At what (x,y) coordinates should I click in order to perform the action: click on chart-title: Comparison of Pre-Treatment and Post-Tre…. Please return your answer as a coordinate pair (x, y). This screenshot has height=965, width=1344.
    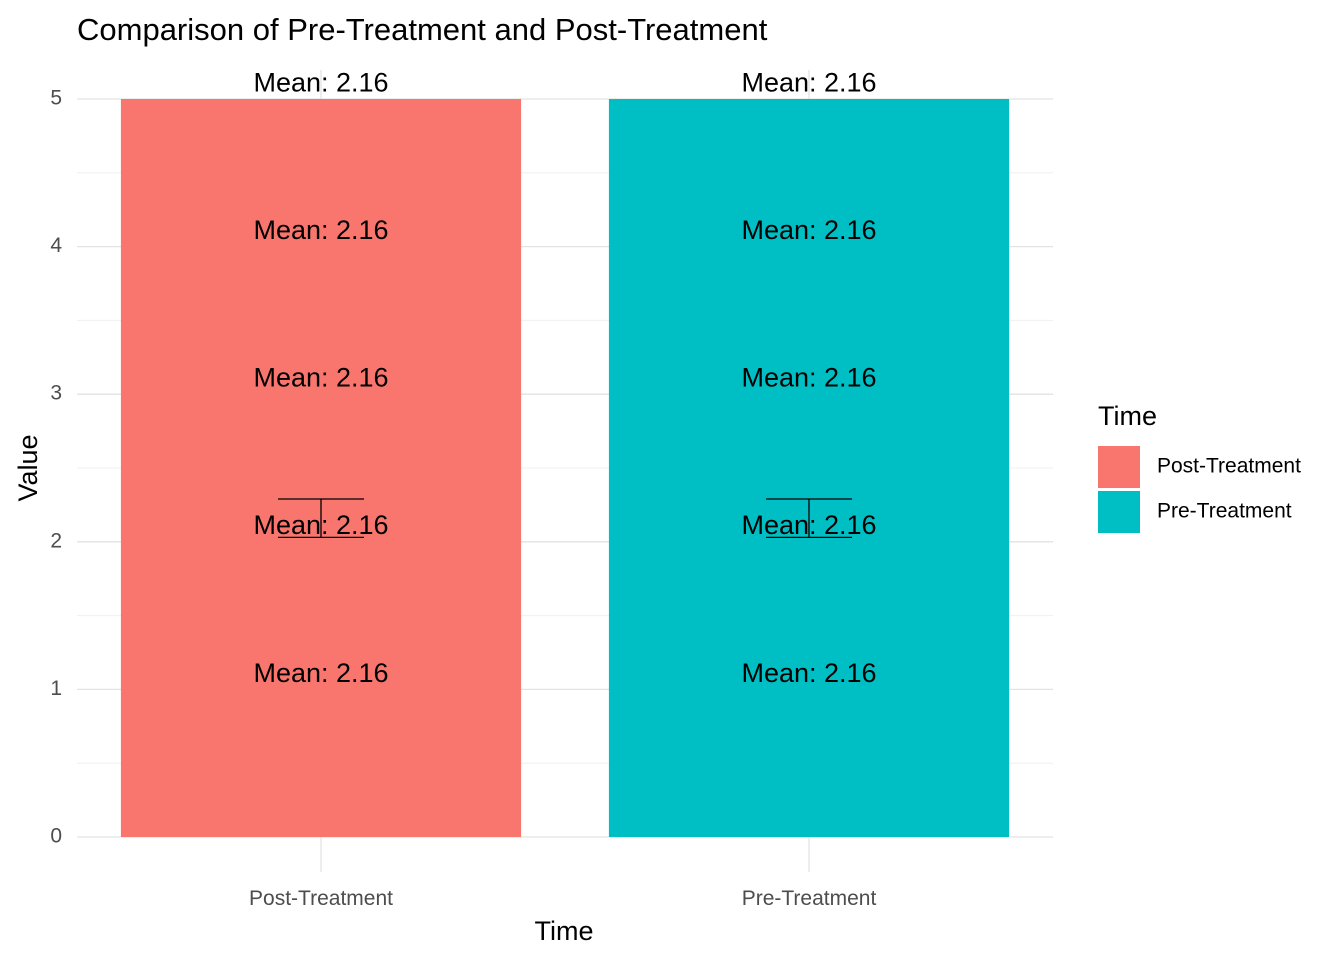
    Looking at the image, I should click on (422, 29).